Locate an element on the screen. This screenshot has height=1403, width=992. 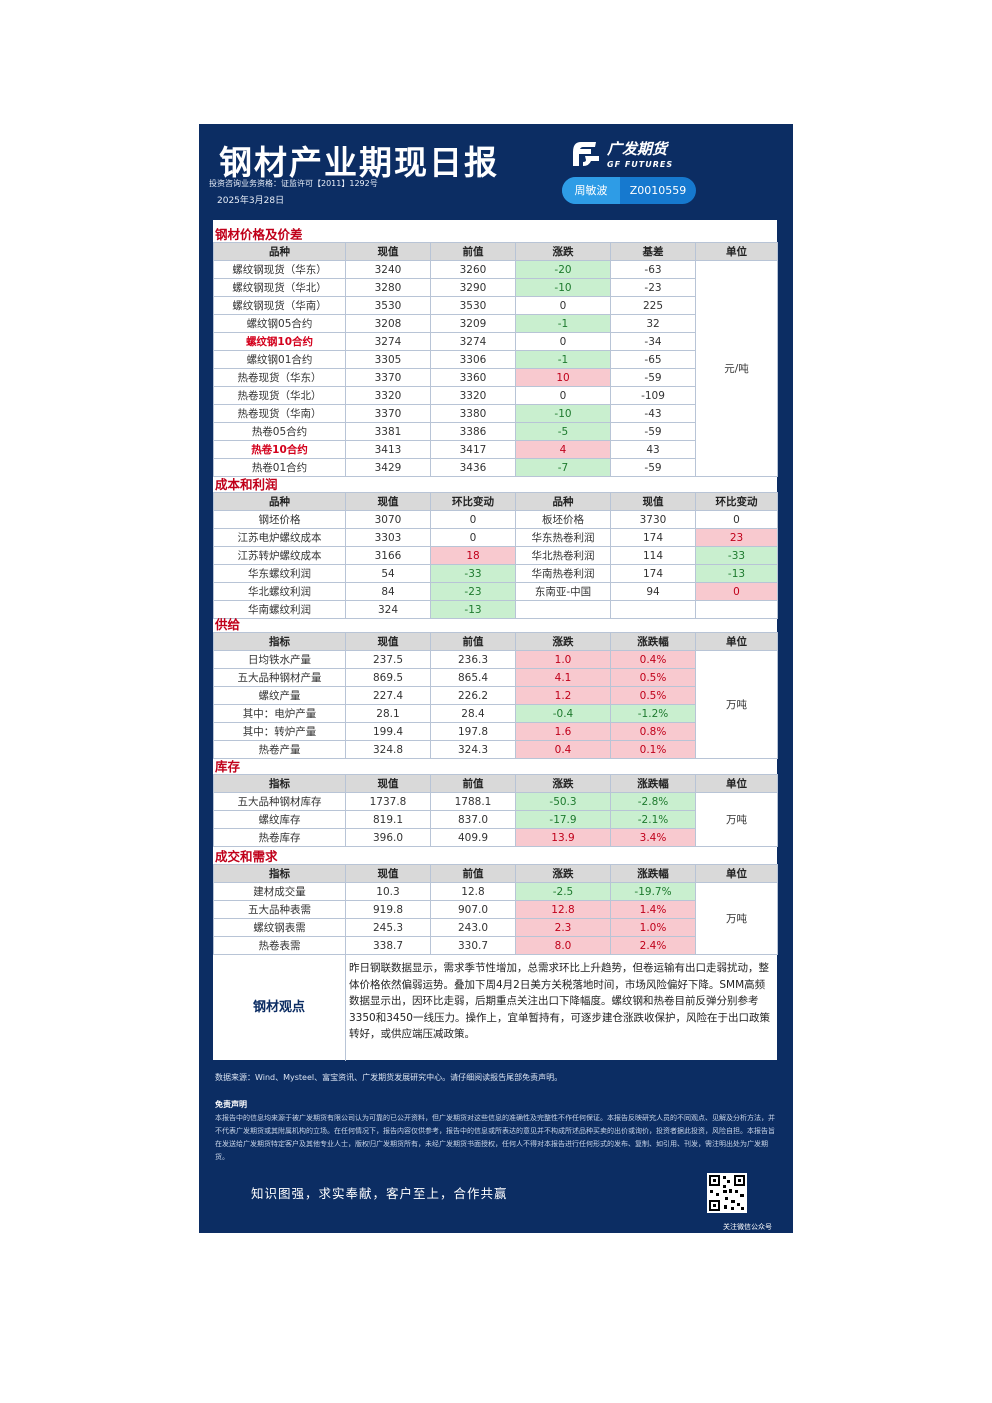
change-value: 1.0 is located at coordinates (563, 659).